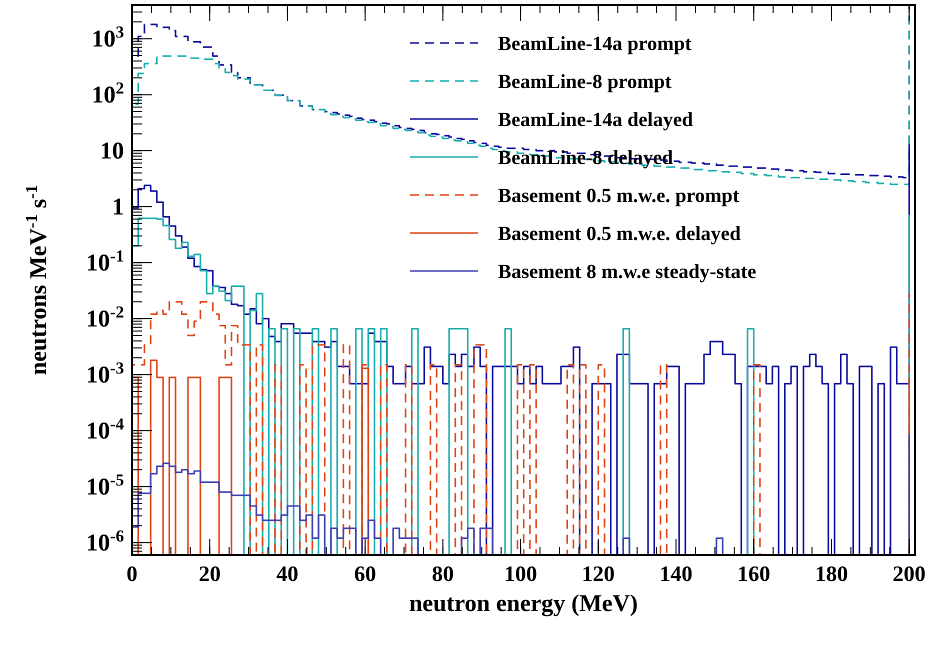  I want to click on y-tick-label: 10, so click(112, 151).